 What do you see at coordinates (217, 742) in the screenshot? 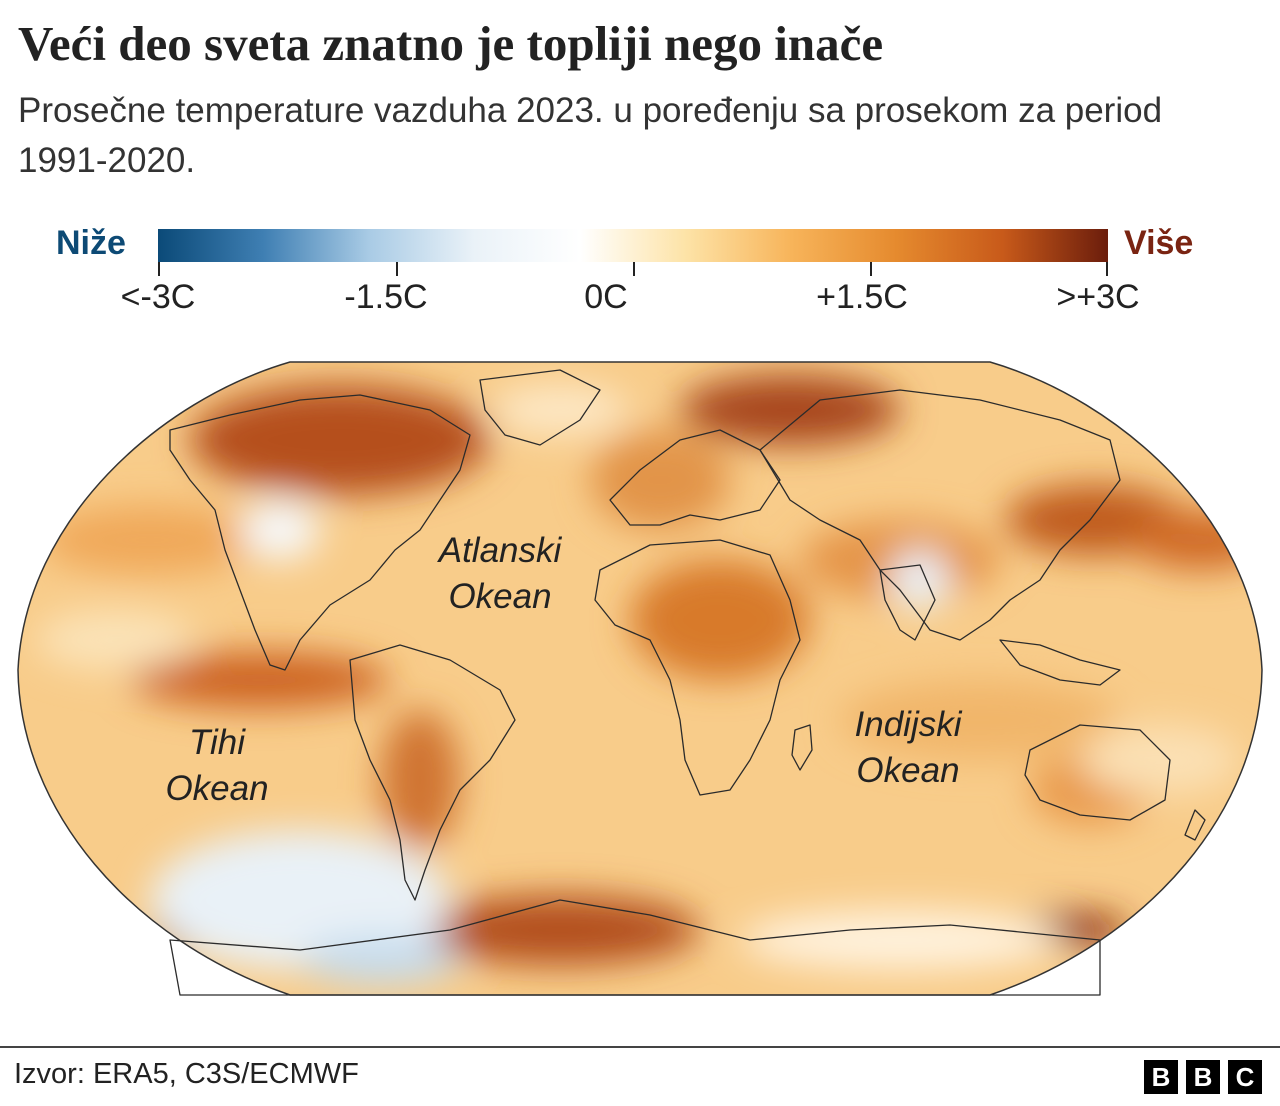
I see `pacific-label-line-1: Tihi` at bounding box center [217, 742].